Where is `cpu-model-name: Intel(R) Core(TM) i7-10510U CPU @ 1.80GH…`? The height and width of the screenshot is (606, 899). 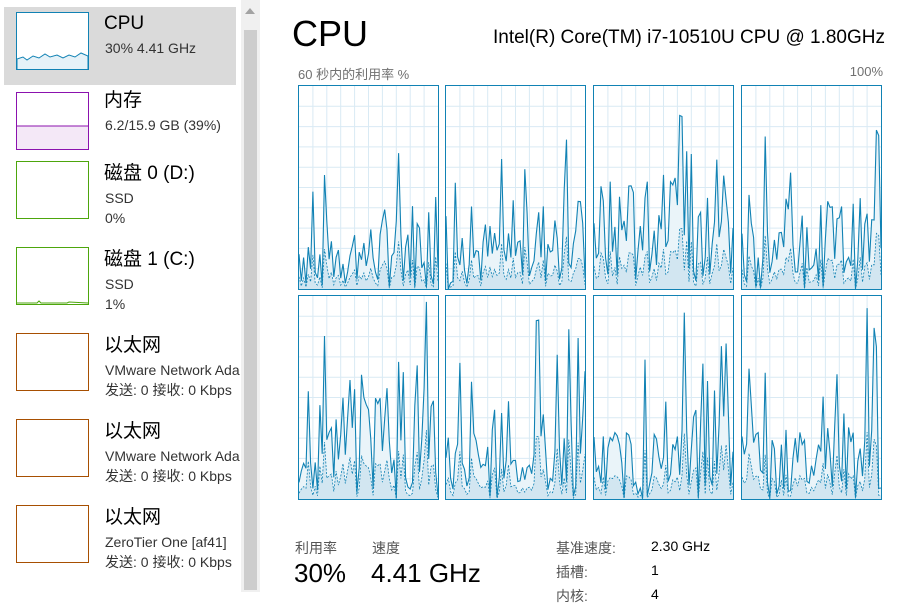 cpu-model-name: Intel(R) Core(TM) i7-10510U CPU @ 1.80GH… is located at coordinates (688, 37).